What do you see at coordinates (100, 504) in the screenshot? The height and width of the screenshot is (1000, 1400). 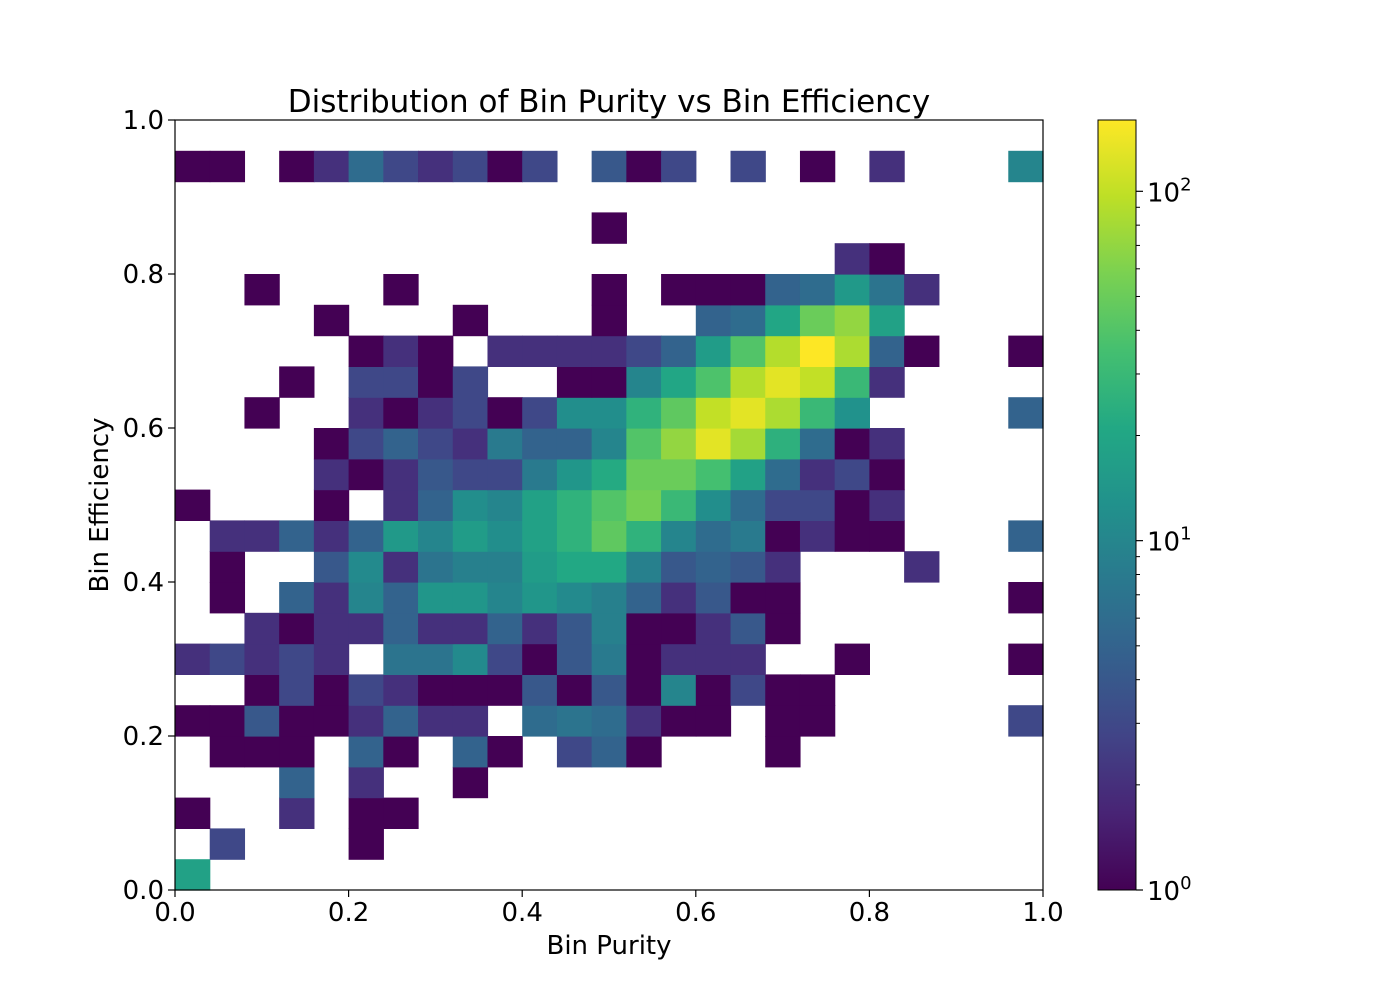 I see `y-axis-label: Bin Efficiency` at bounding box center [100, 504].